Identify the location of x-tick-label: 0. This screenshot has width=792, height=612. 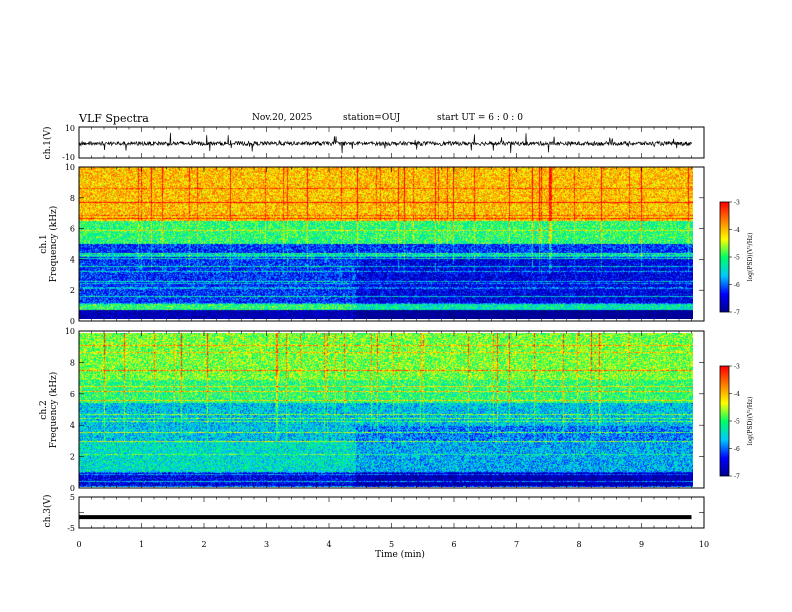
(78, 544).